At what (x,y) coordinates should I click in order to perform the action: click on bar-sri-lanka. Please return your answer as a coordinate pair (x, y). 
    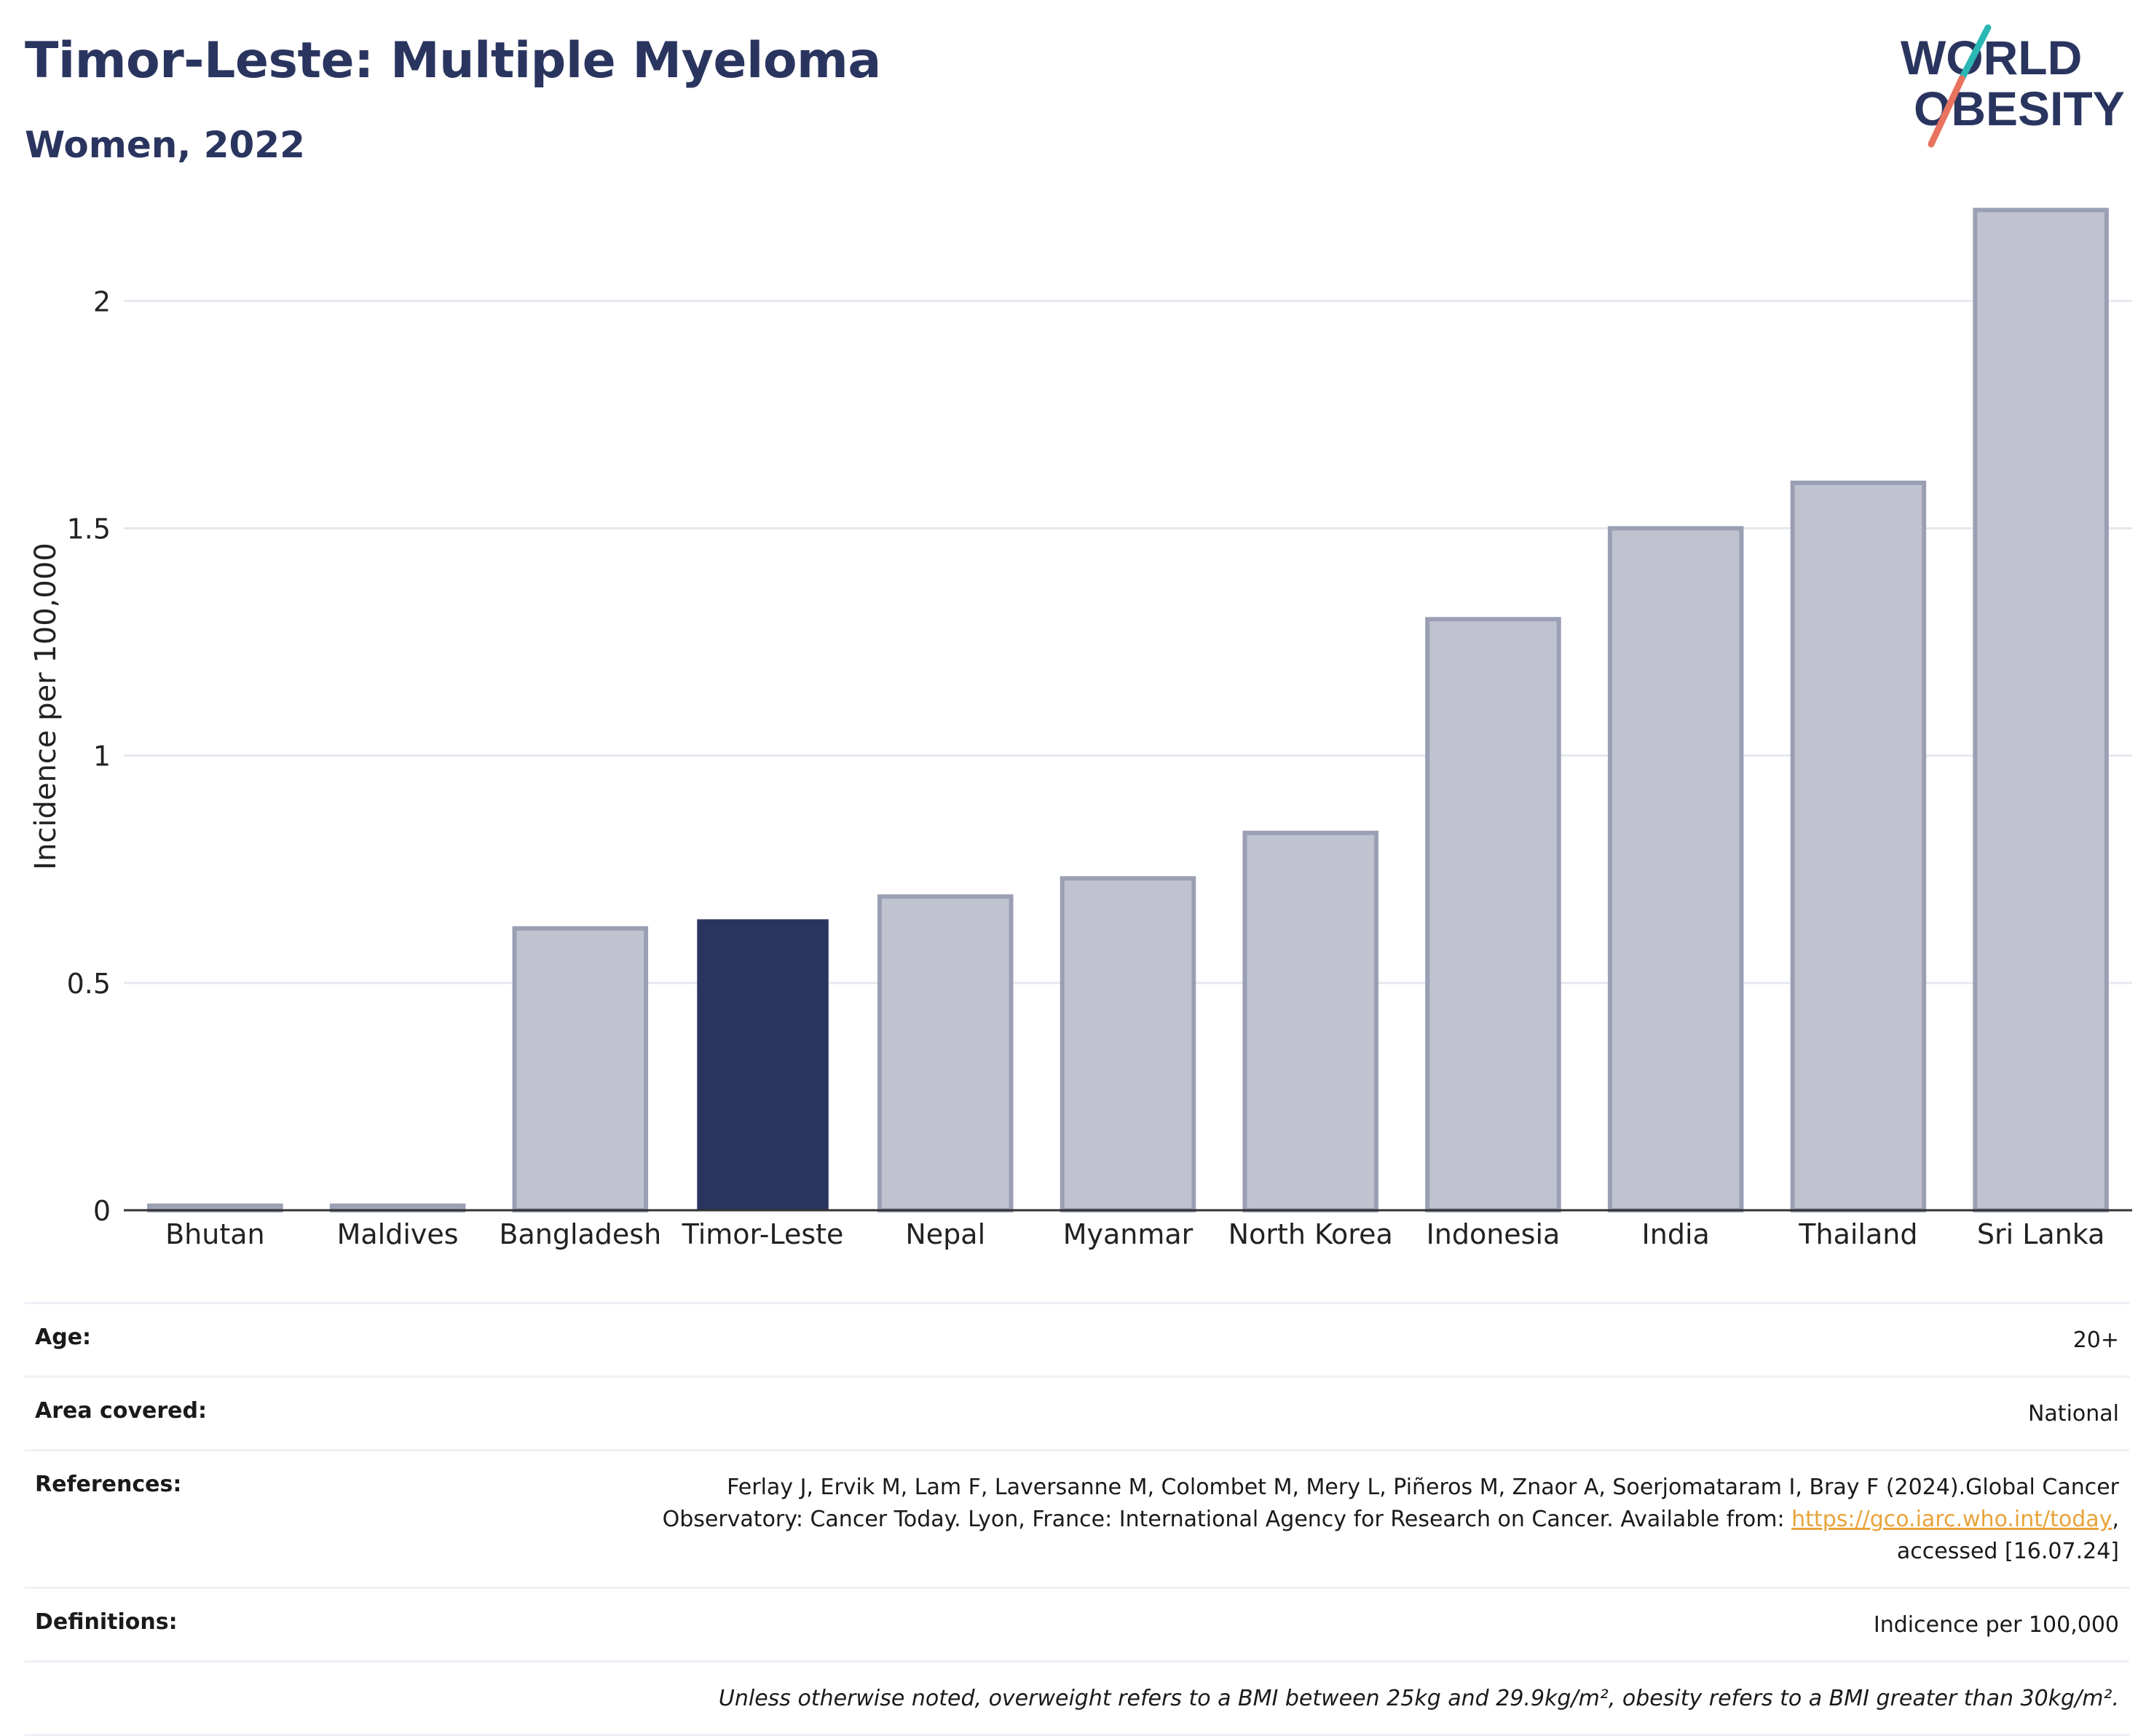
    Looking at the image, I should click on (2041, 710).